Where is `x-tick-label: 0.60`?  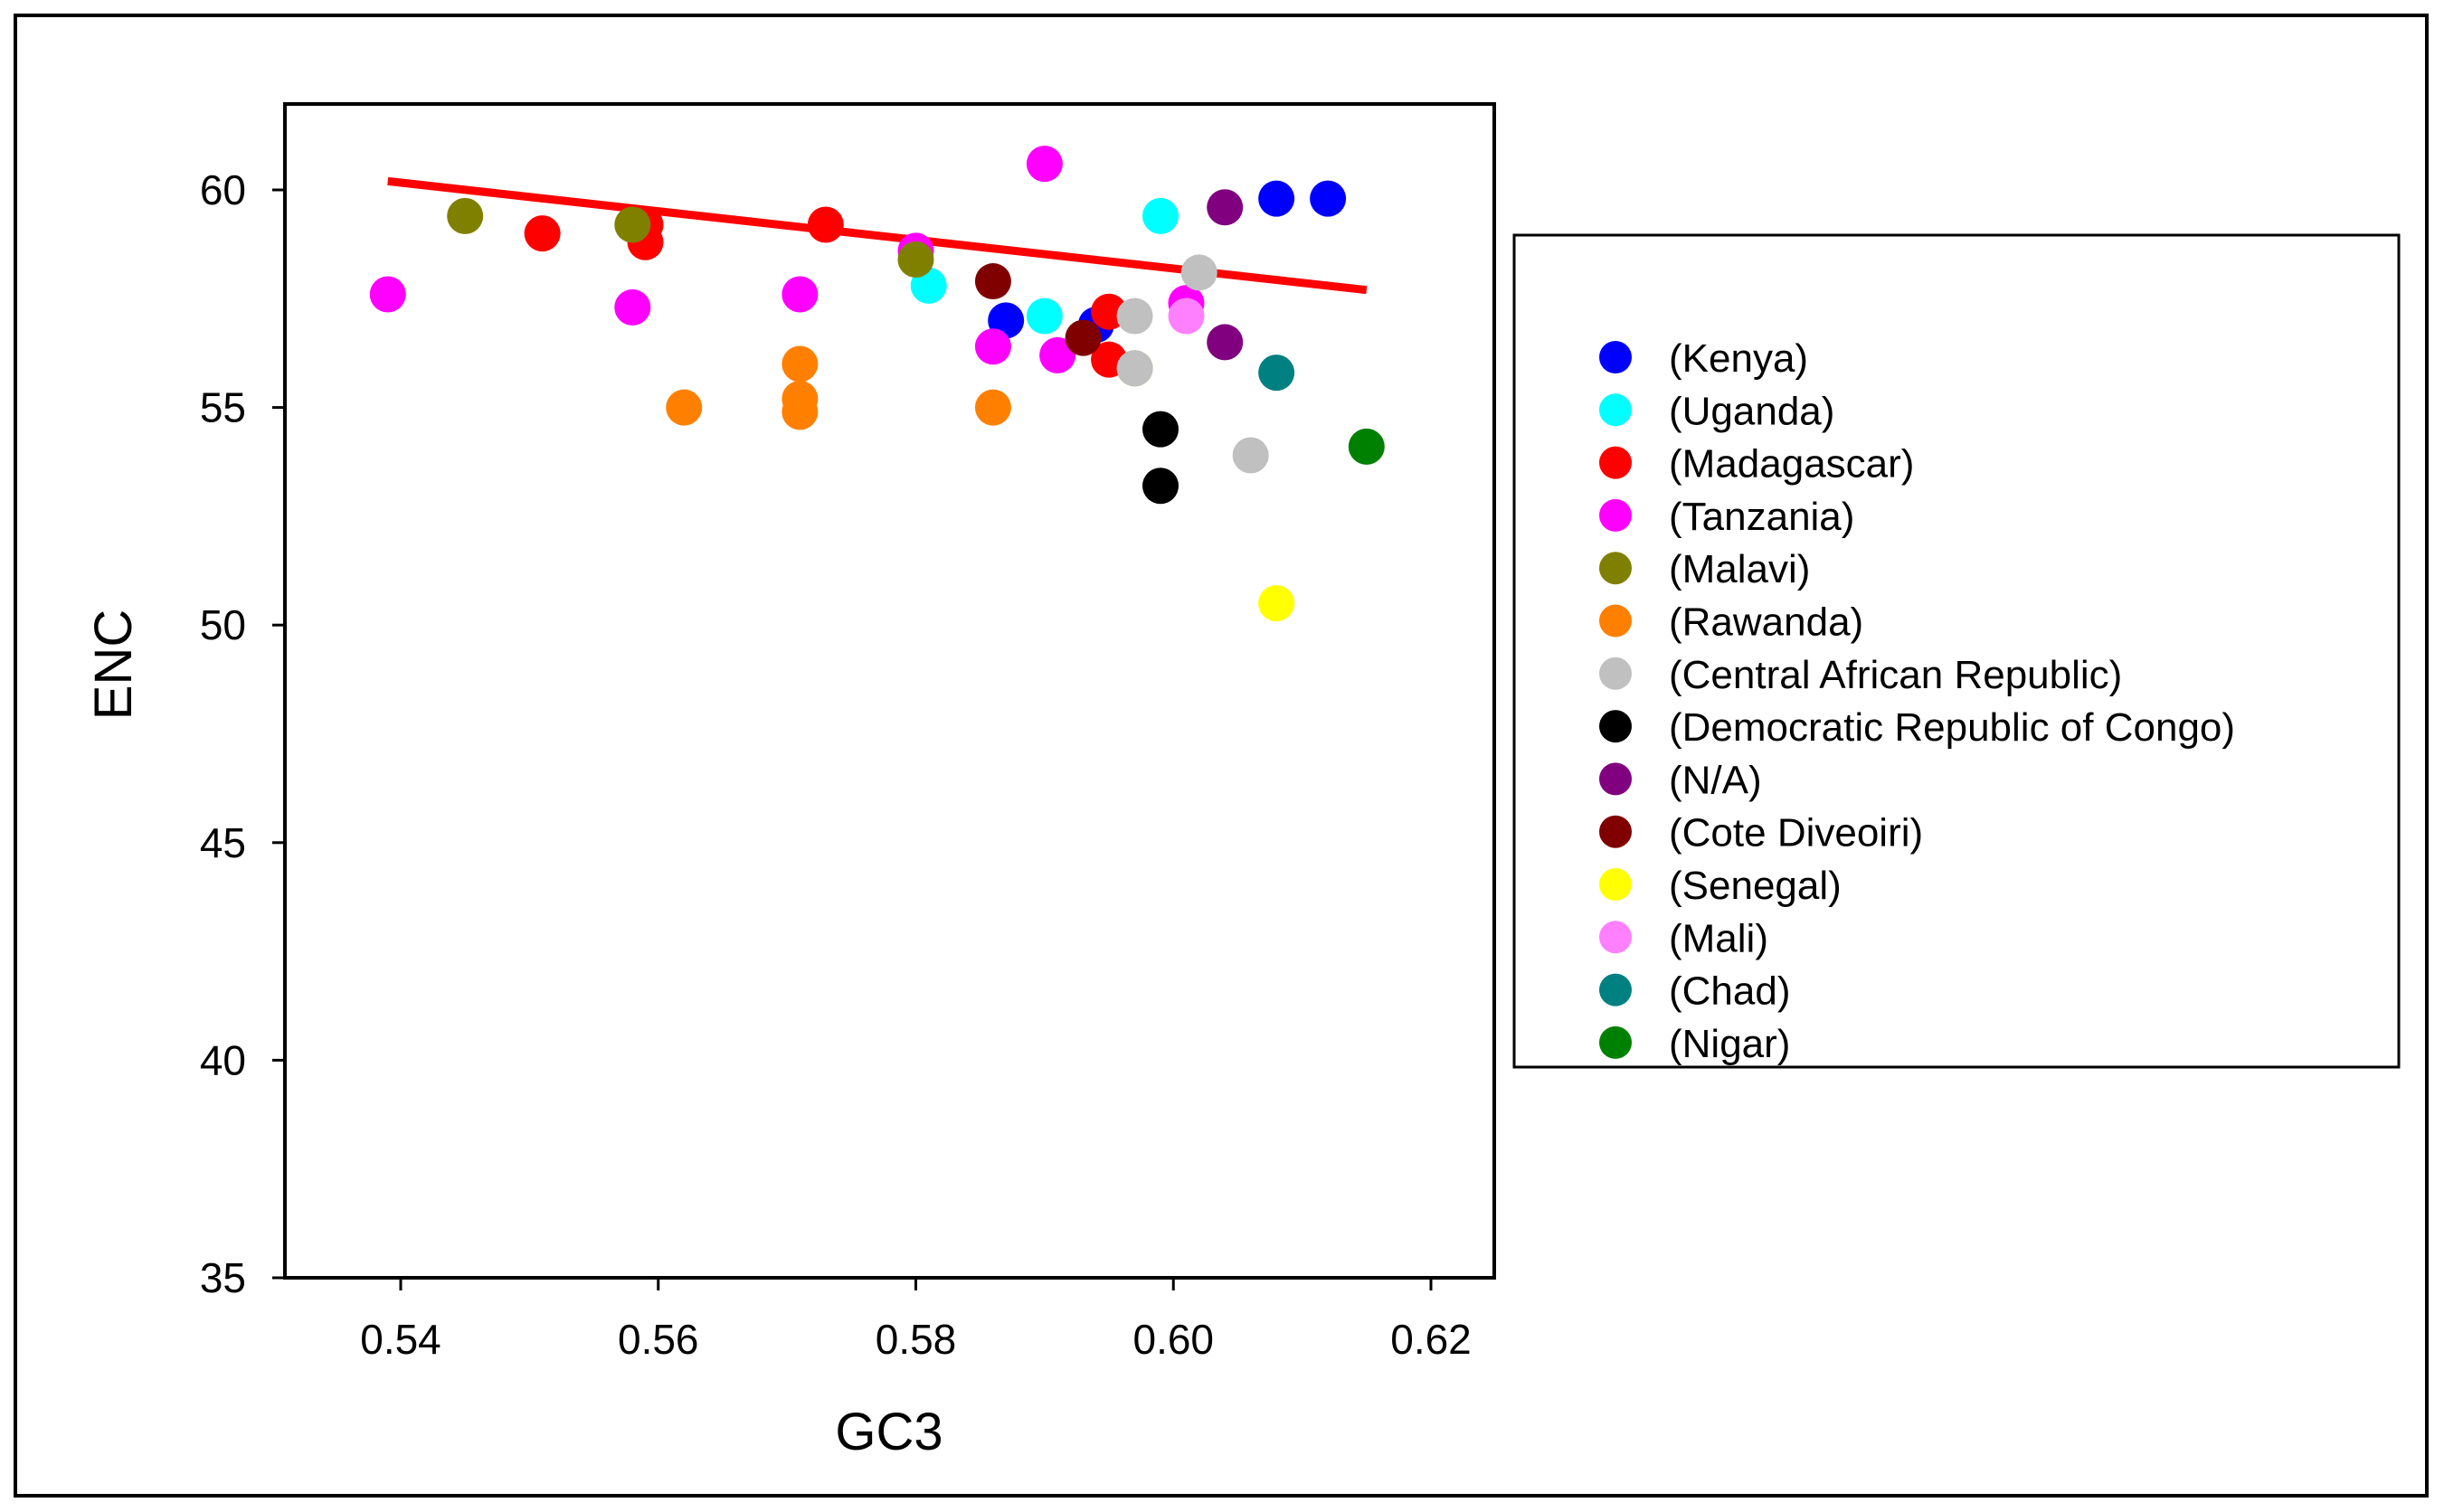 x-tick-label: 0.60 is located at coordinates (1173, 1339).